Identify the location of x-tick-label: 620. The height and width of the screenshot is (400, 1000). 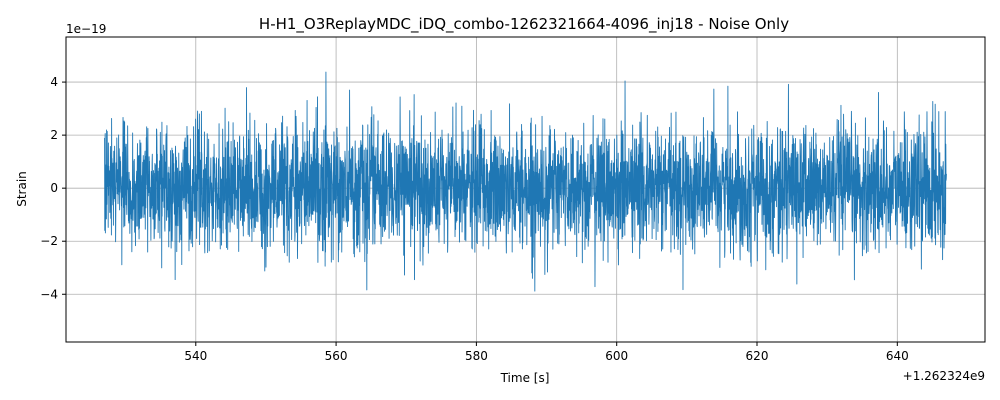
(757, 356).